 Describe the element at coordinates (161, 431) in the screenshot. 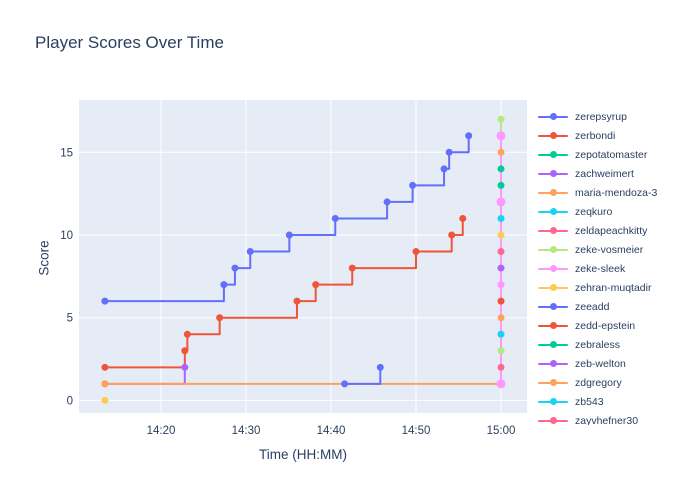

I see `x-tick-label: 14:20` at that location.